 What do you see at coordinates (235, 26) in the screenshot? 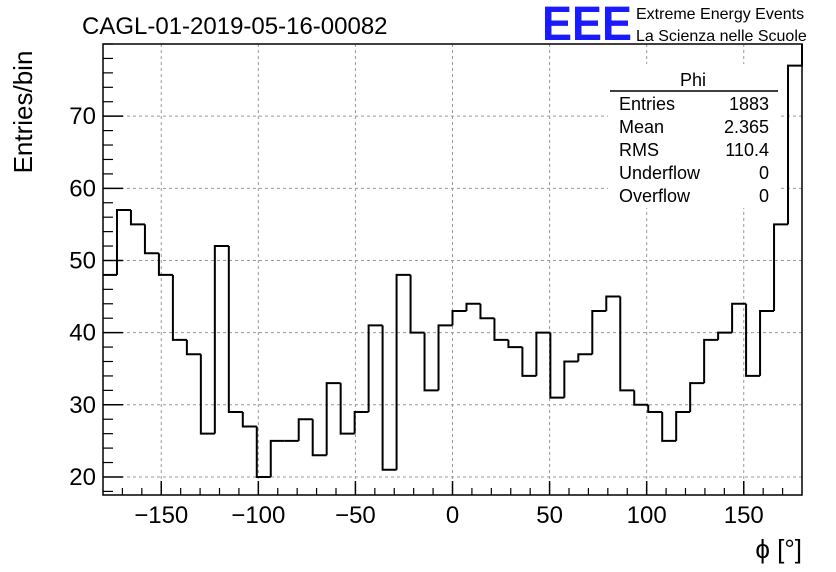
I see `chart-title: CAGL-01-2019-05-16-00082` at bounding box center [235, 26].